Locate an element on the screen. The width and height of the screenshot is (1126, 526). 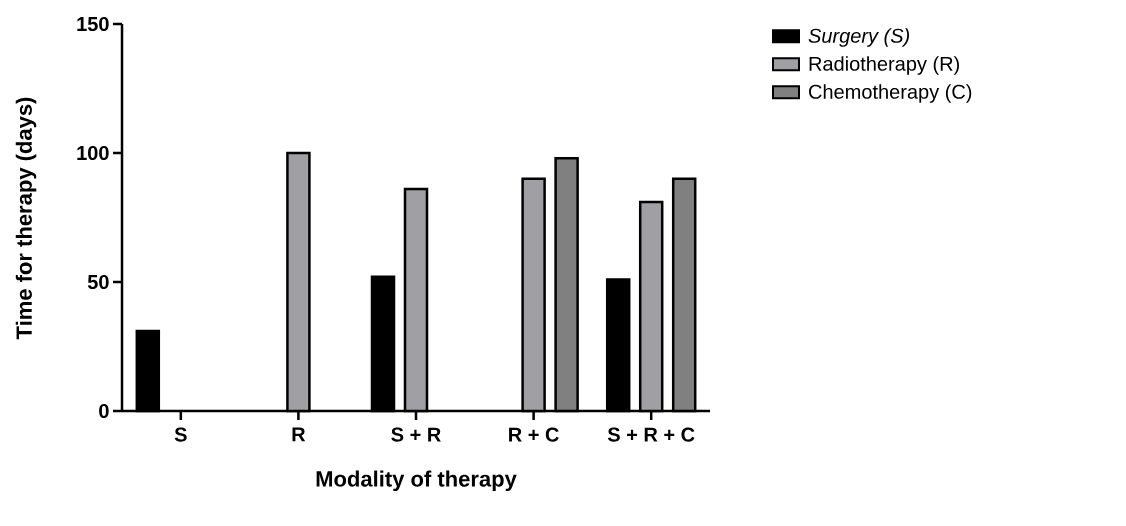
y-tick-label: 150 is located at coordinates (93, 24).